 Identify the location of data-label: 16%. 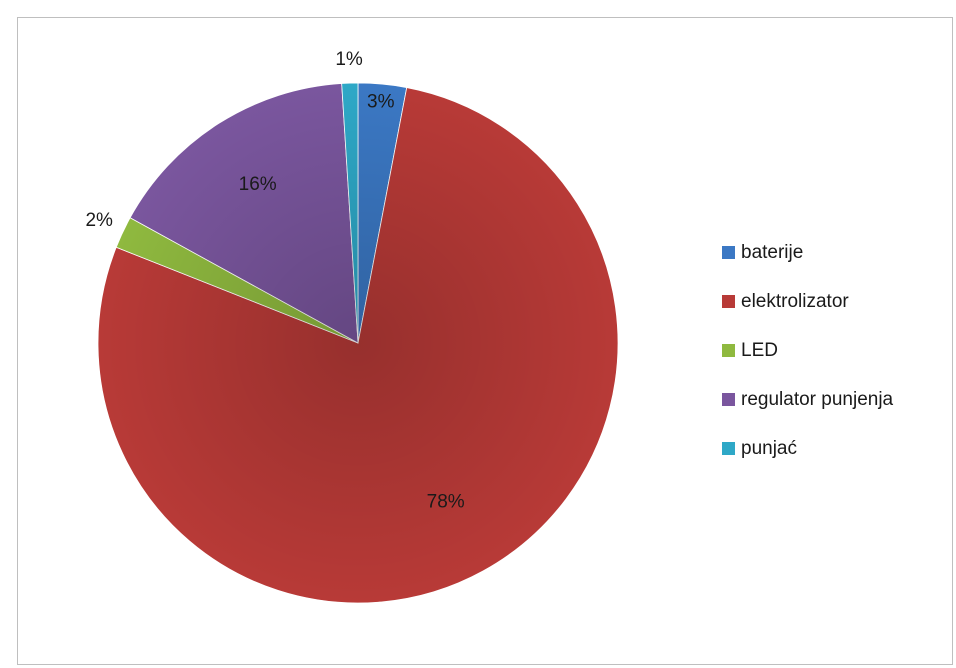
(258, 184).